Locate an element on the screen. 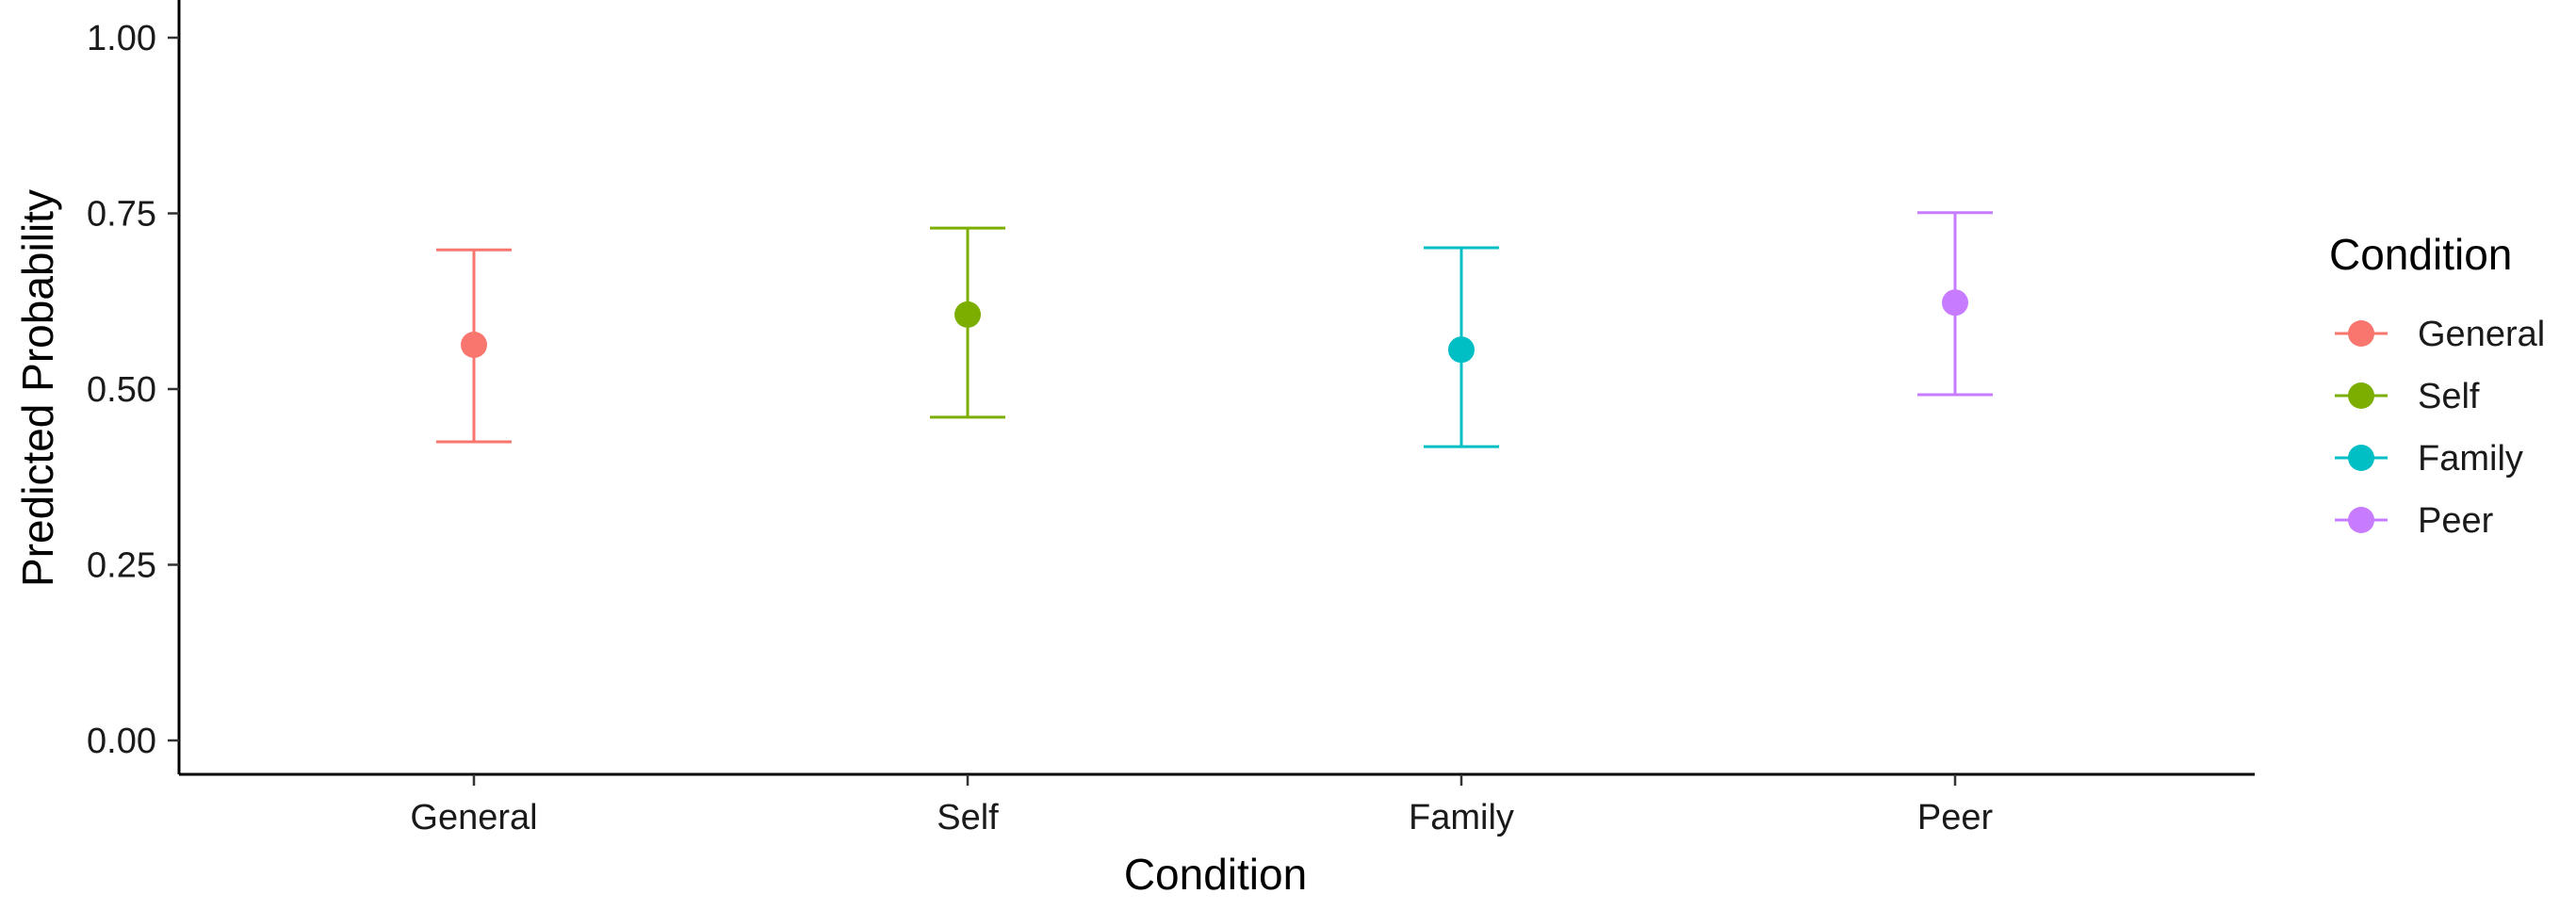 Image resolution: width=2576 pixels, height=910 pixels. series-peer is located at coordinates (1955, 304).